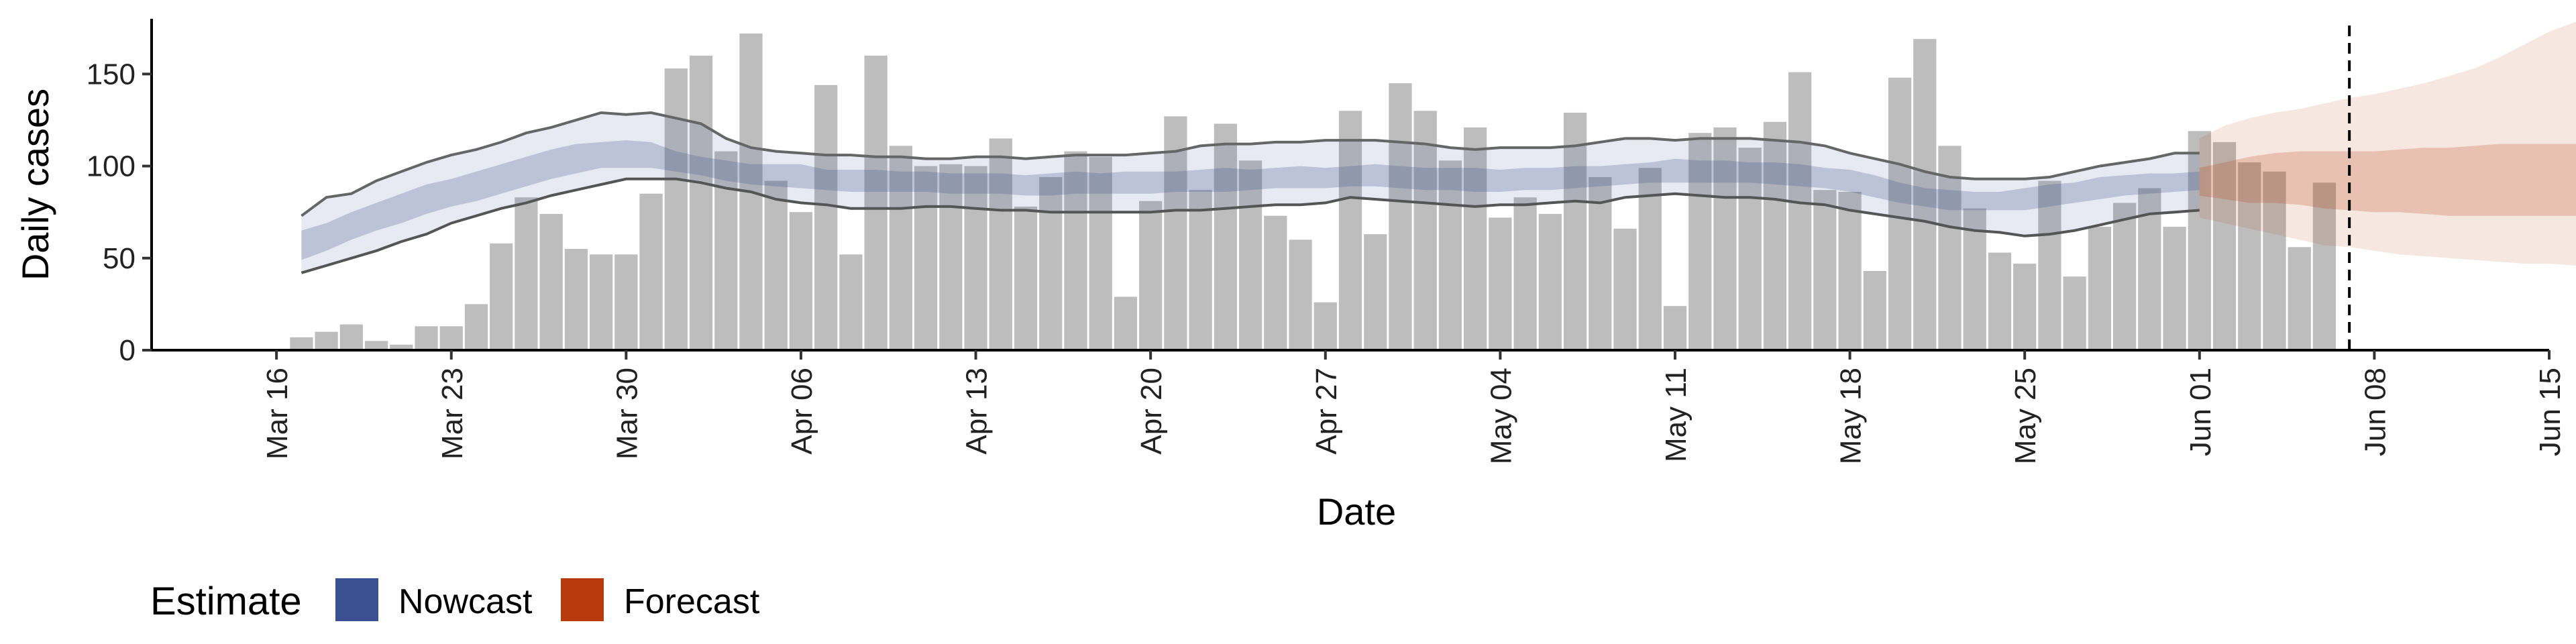 The width and height of the screenshot is (2576, 644). I want to click on x-tick-label: May 11, so click(1676, 415).